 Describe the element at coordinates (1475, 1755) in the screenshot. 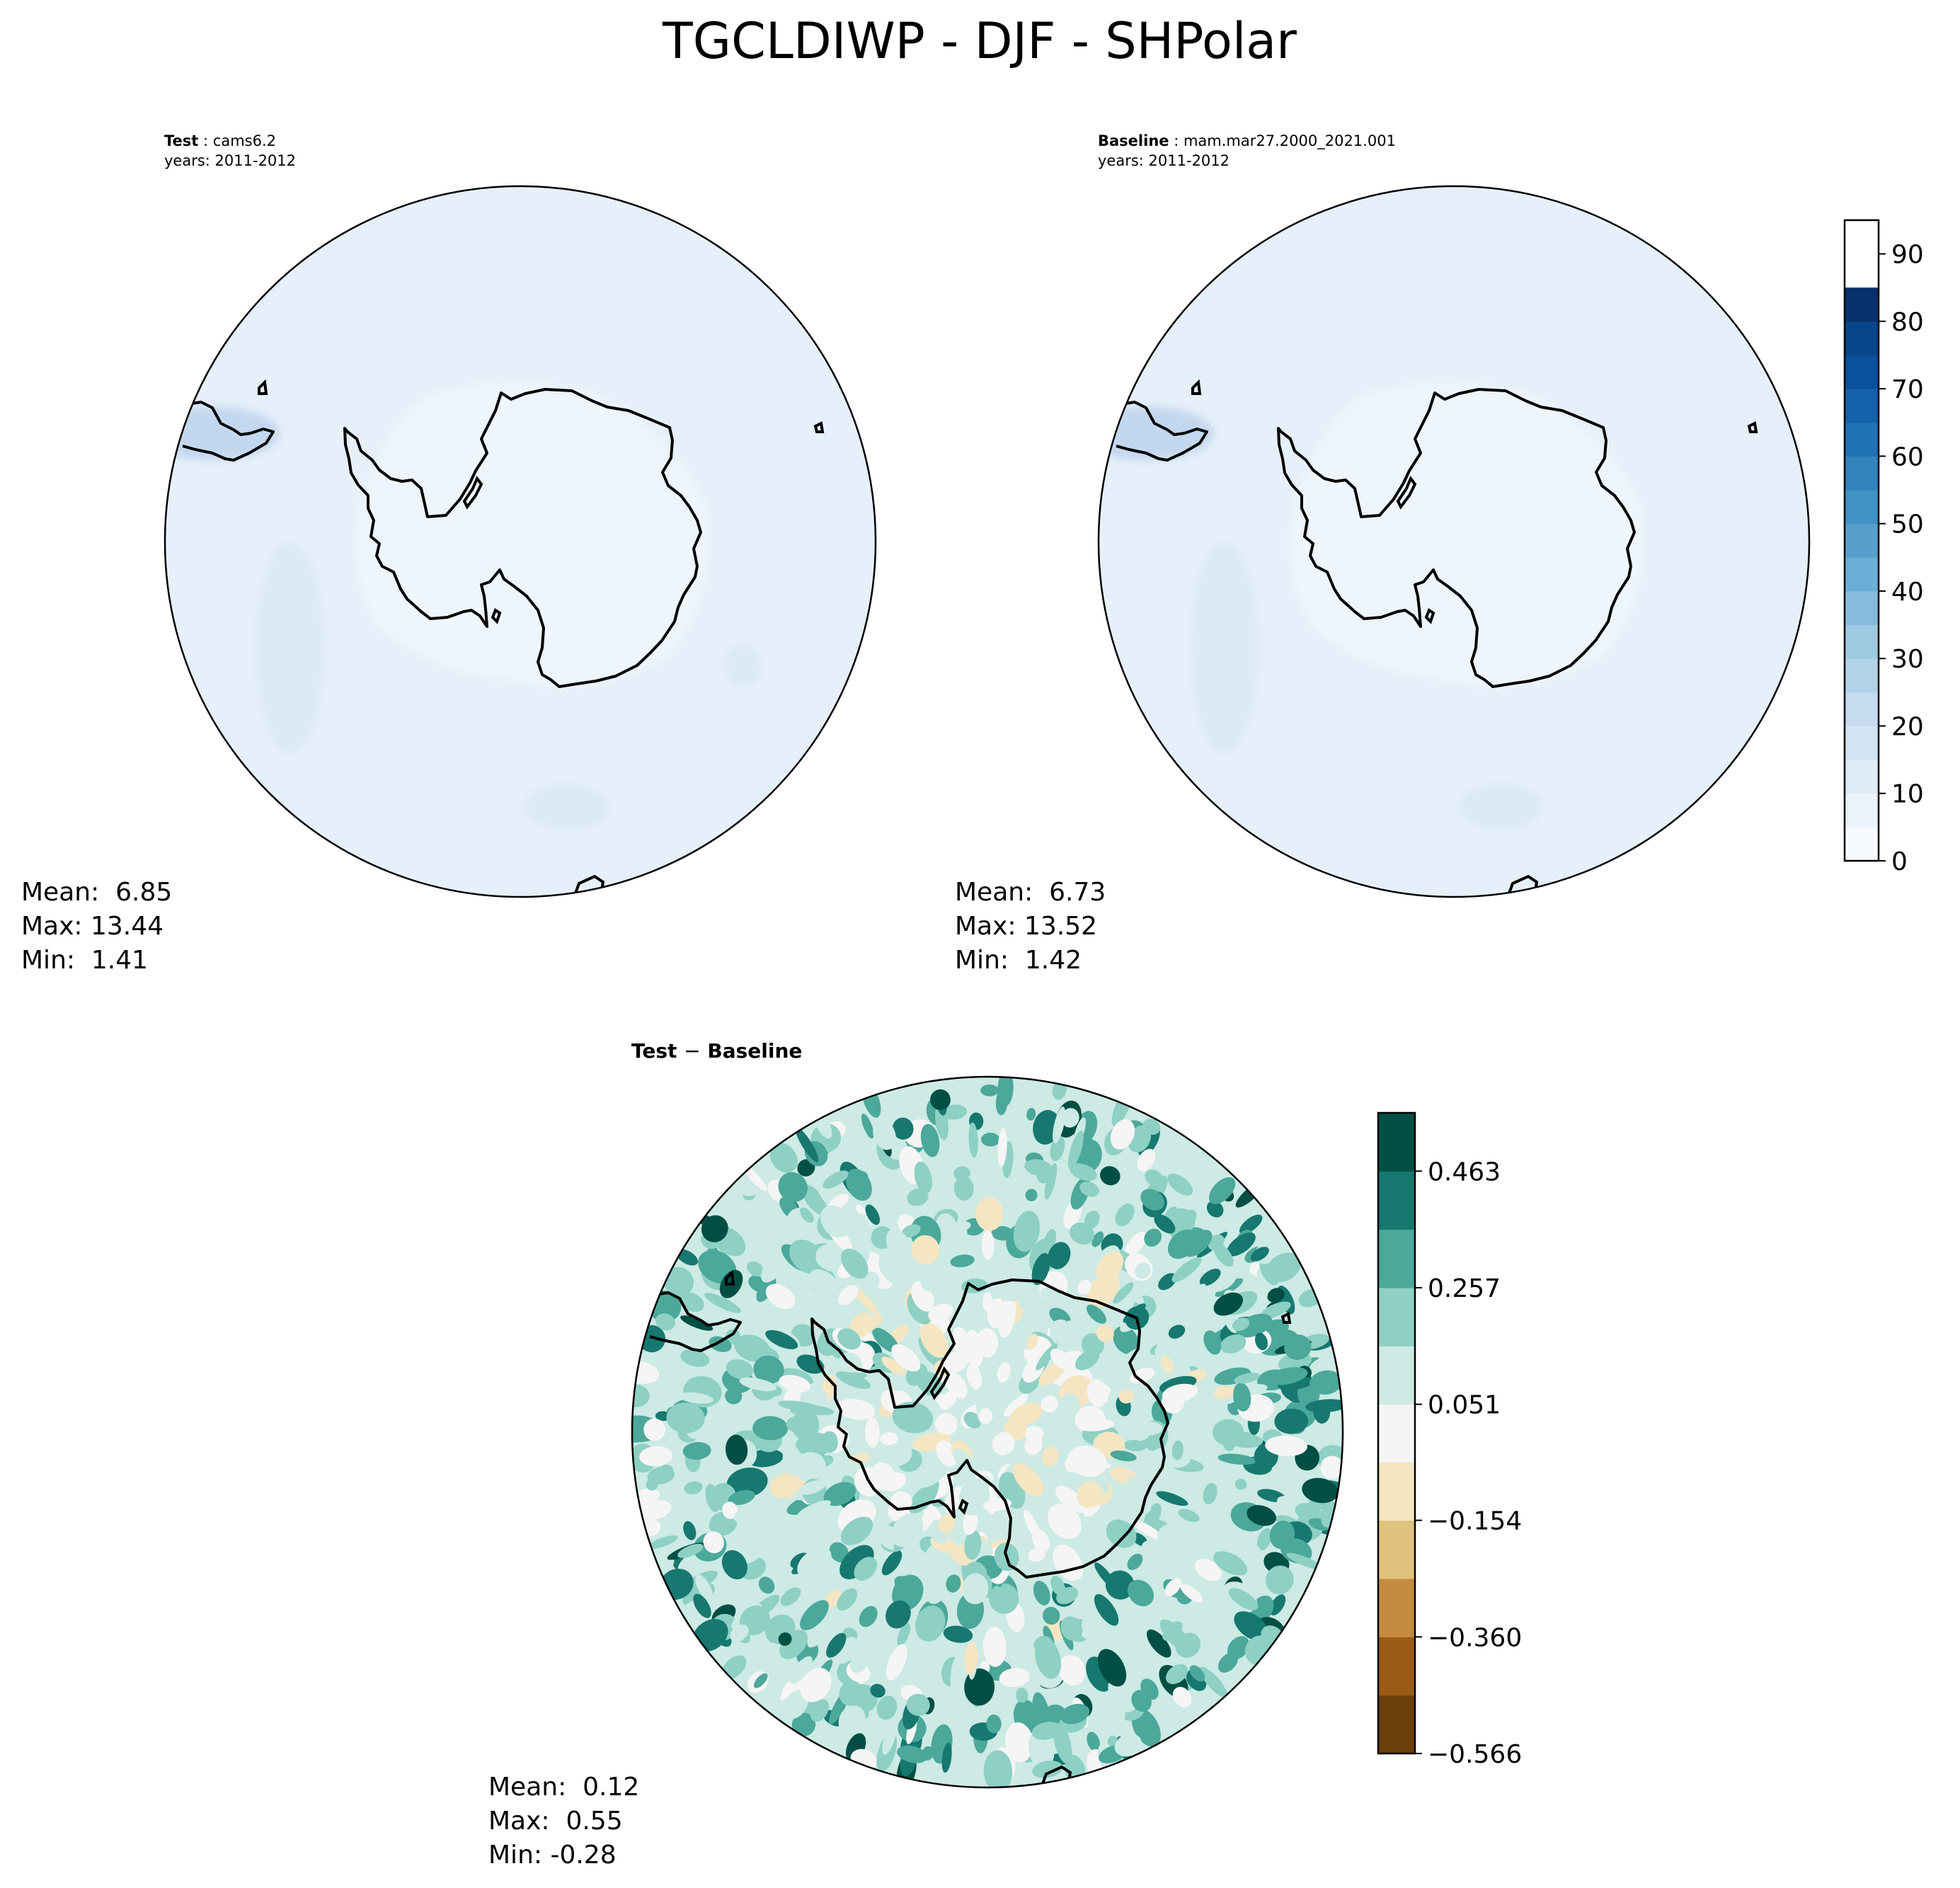

I see `brbg-colorbar-tick-label: −0.566` at that location.